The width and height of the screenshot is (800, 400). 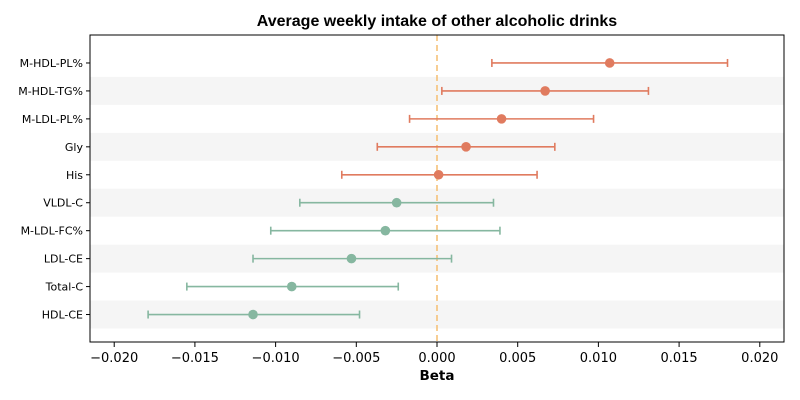 What do you see at coordinates (276, 358) in the screenshot?
I see `x-tick-label: −0.010` at bounding box center [276, 358].